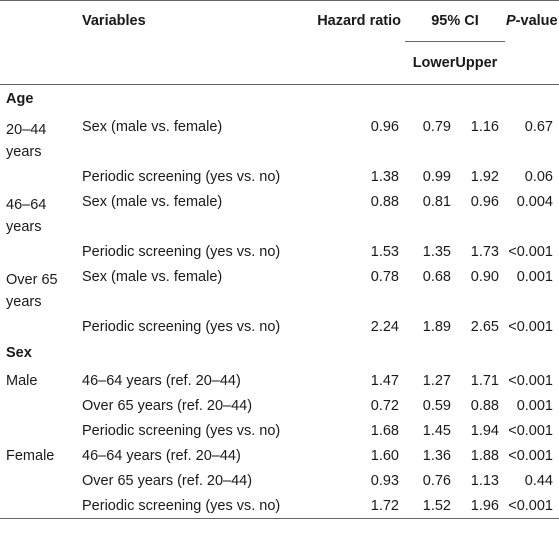 The image size is (559, 537). What do you see at coordinates (22, 381) in the screenshot?
I see `row-group: Male` at bounding box center [22, 381].